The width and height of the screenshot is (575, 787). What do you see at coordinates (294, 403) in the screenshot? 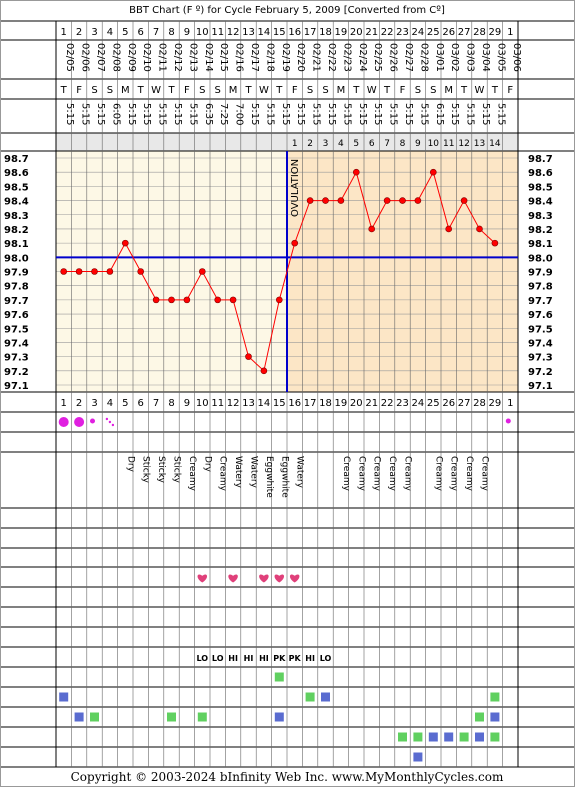
I see `cycle-day-label-bottom: 16` at bounding box center [294, 403].